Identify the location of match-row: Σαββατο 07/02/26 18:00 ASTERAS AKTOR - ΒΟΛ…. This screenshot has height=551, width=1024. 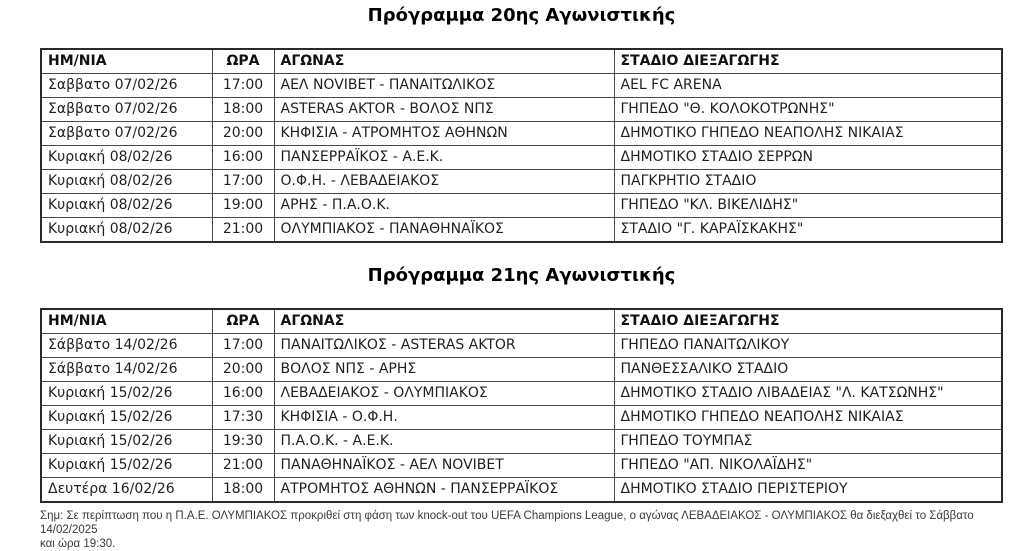
(521, 109).